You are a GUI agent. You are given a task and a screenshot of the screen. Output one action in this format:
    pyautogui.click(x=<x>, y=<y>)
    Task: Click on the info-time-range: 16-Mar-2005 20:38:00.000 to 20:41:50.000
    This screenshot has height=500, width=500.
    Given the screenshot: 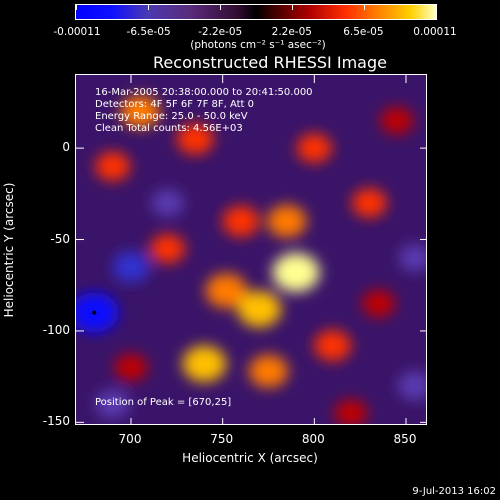 What is the action you would take?
    pyautogui.click(x=204, y=92)
    